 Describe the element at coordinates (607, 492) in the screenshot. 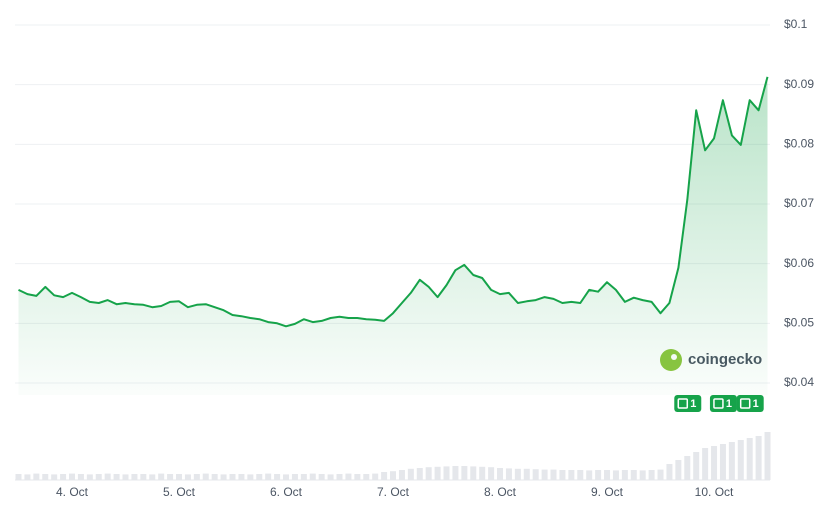

I see `x-tick-label: 9. Oct` at that location.